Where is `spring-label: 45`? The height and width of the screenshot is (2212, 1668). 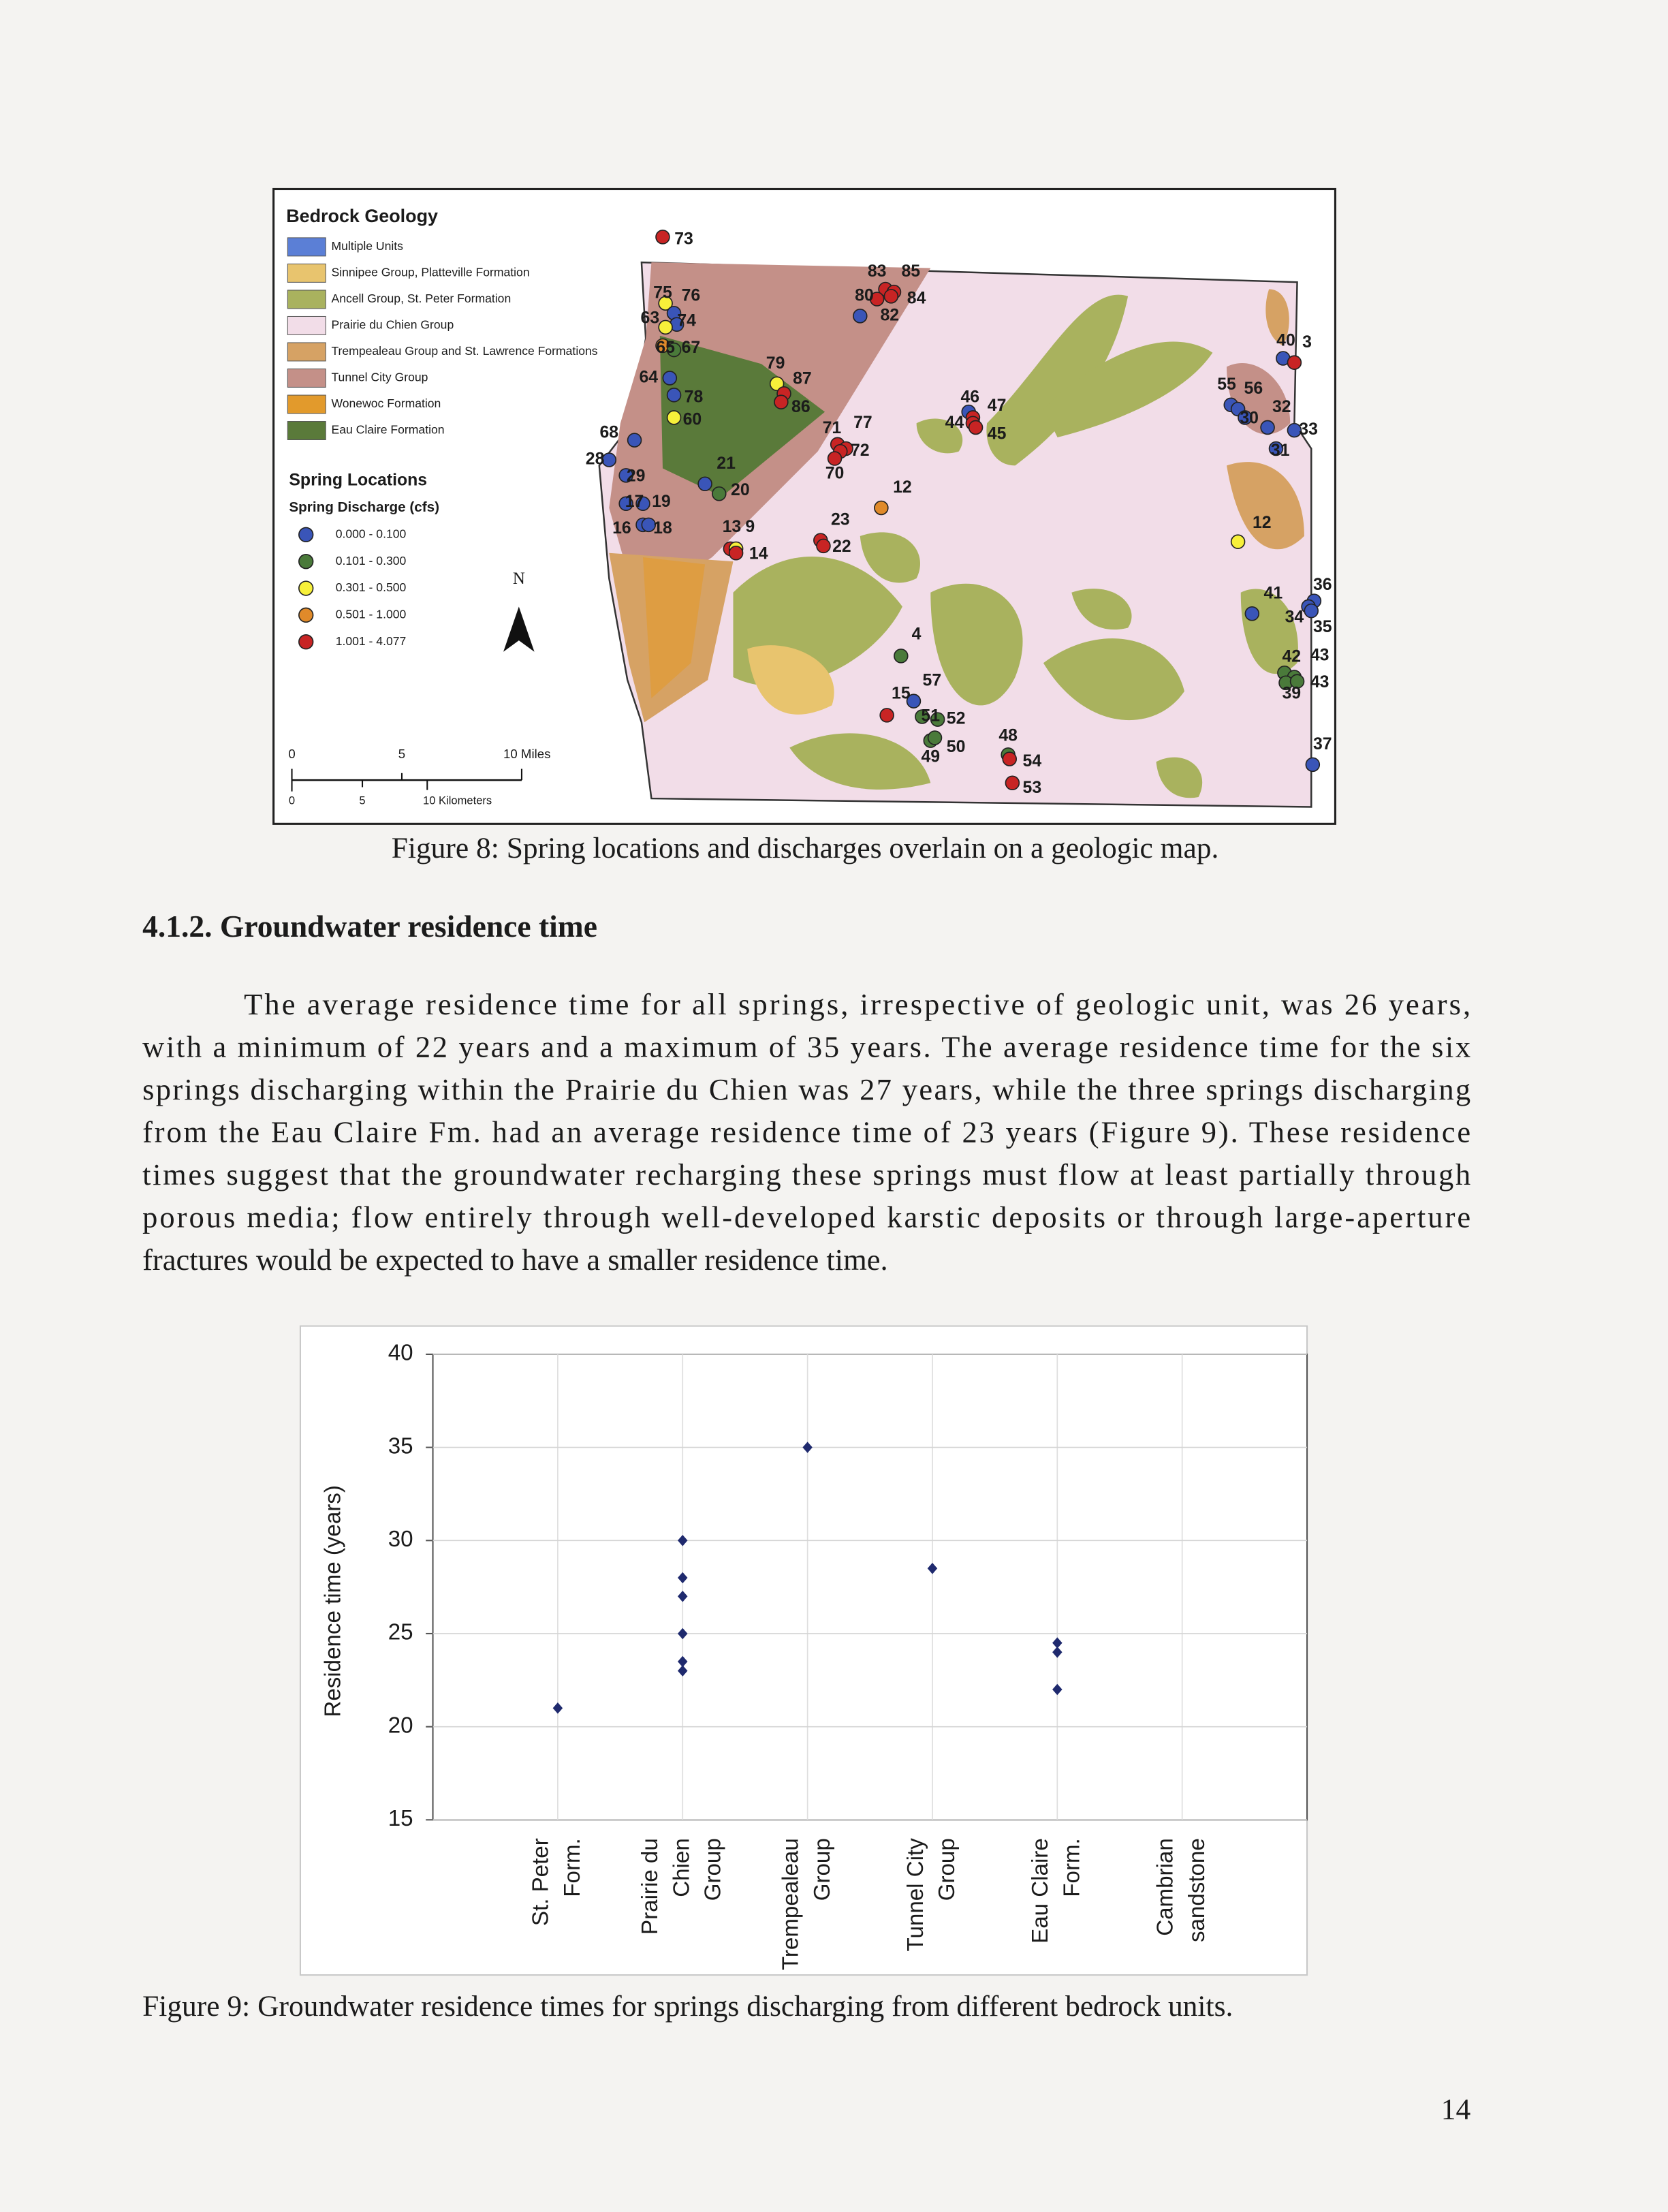 spring-label: 45 is located at coordinates (997, 433).